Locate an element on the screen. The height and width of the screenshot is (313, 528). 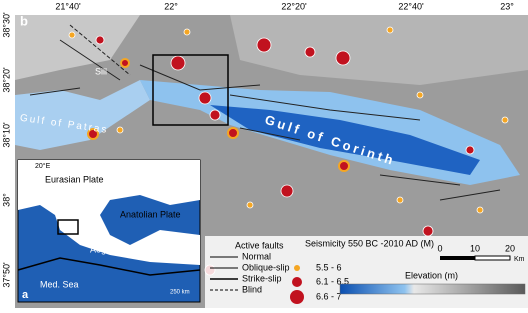
legend-item: Oblique-slip is located at coordinates (266, 267).